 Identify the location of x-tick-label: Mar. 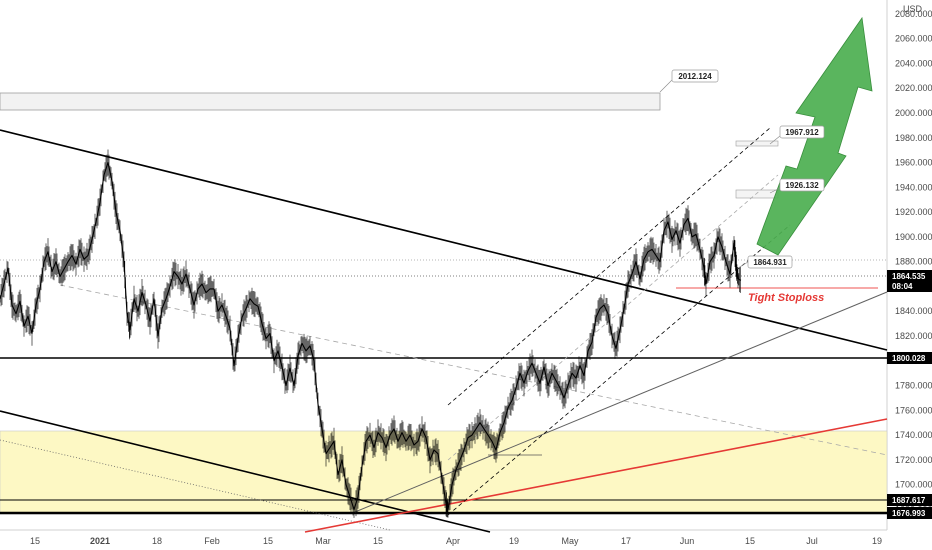
(323, 541).